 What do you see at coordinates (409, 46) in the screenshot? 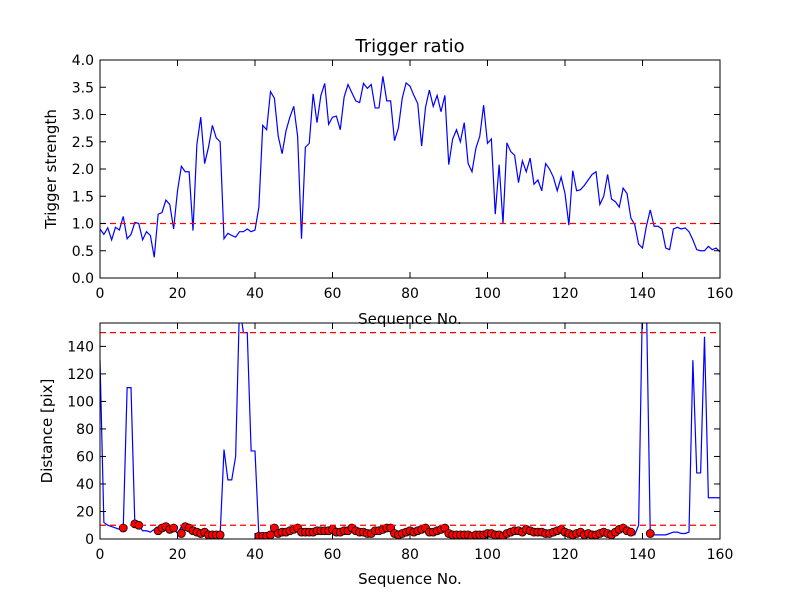
I see `chart-title: Trigger ratio` at bounding box center [409, 46].